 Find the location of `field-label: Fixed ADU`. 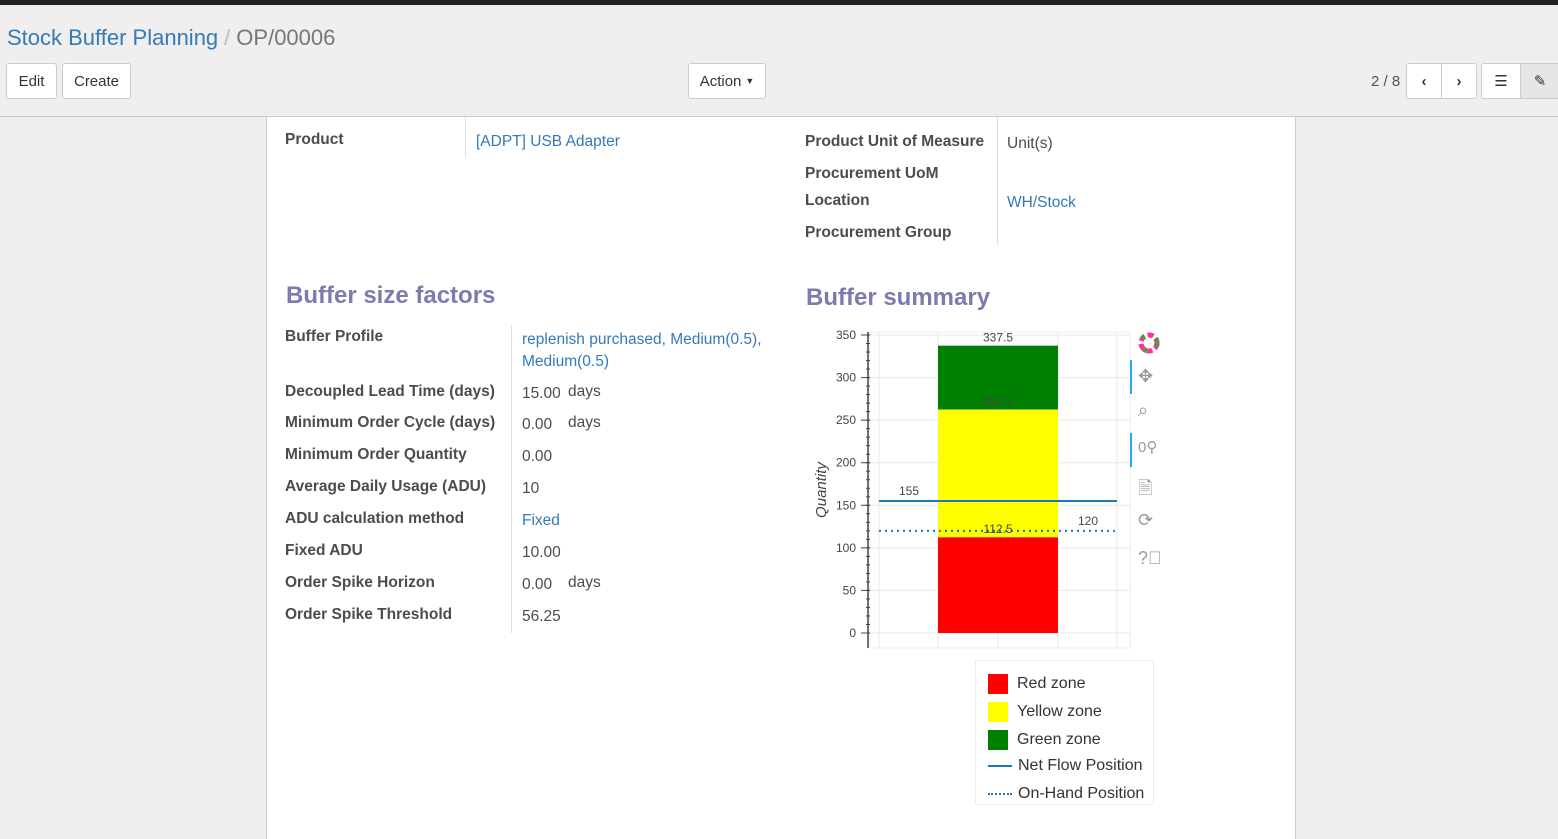

field-label: Fixed ADU is located at coordinates (324, 550).